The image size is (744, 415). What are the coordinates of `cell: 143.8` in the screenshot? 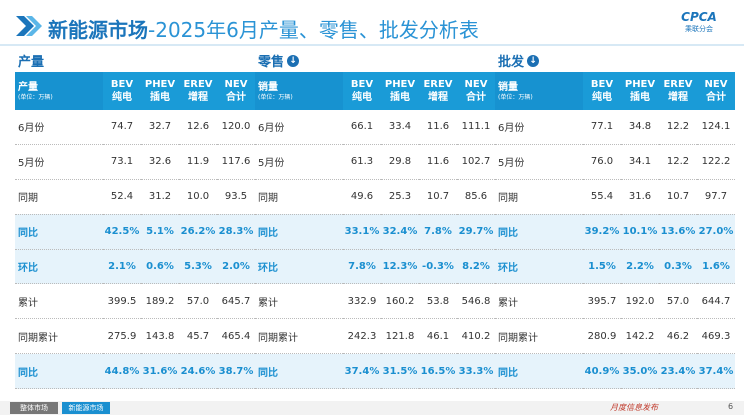 It's located at (160, 336).